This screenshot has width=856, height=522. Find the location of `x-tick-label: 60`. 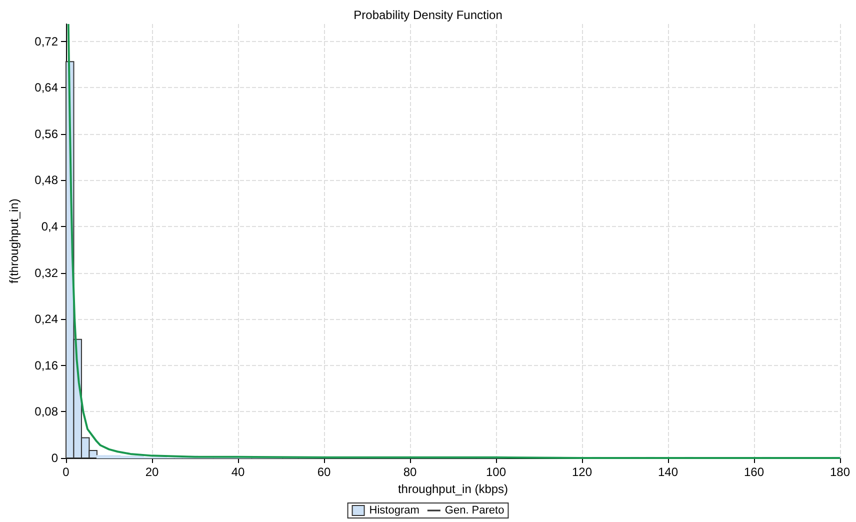

x-tick-label: 60 is located at coordinates (324, 472).